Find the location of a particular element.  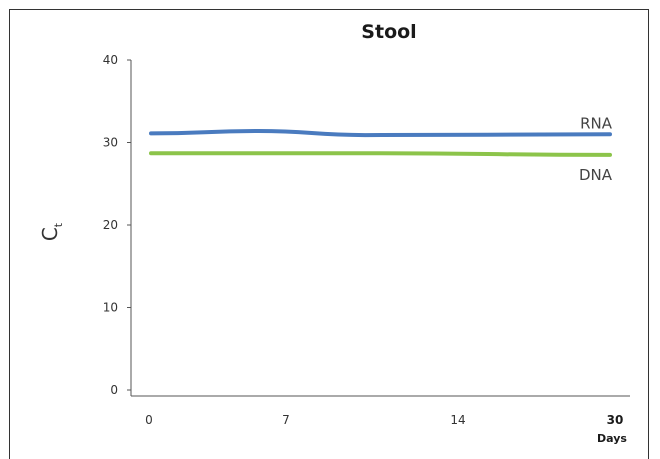

x-tick-label: 14 is located at coordinates (457, 420).